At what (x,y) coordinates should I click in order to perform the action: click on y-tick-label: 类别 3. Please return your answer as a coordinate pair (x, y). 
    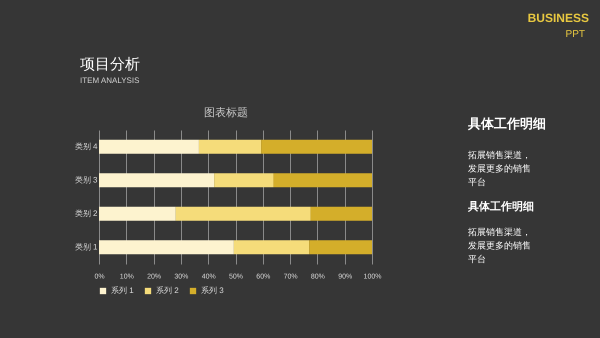
    Looking at the image, I should click on (86, 179).